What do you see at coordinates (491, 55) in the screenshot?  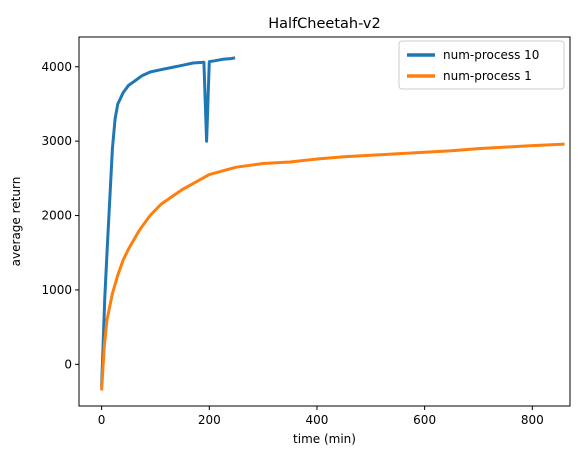 I see `legend-label: num-process 10` at bounding box center [491, 55].